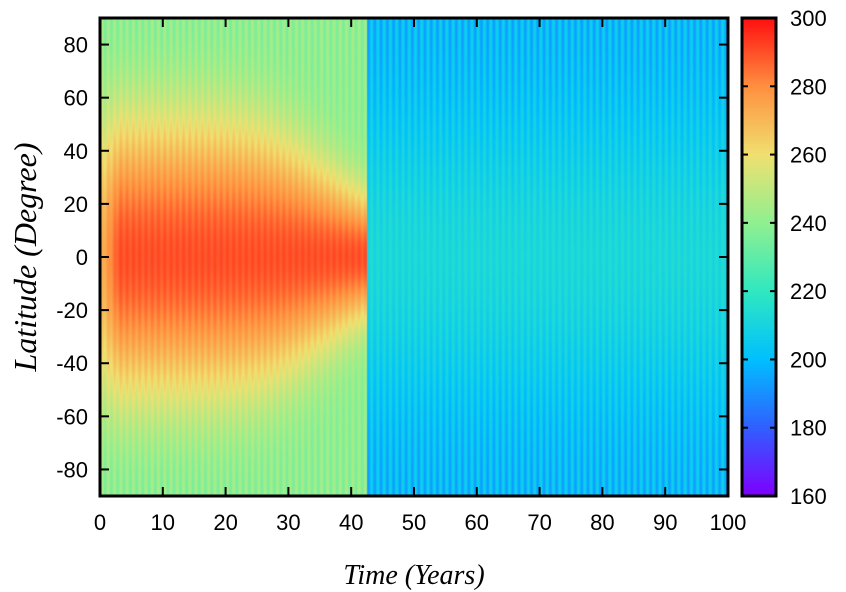 This screenshot has width=846, height=592. I want to click on y-tick-label: 20, so click(76, 204).